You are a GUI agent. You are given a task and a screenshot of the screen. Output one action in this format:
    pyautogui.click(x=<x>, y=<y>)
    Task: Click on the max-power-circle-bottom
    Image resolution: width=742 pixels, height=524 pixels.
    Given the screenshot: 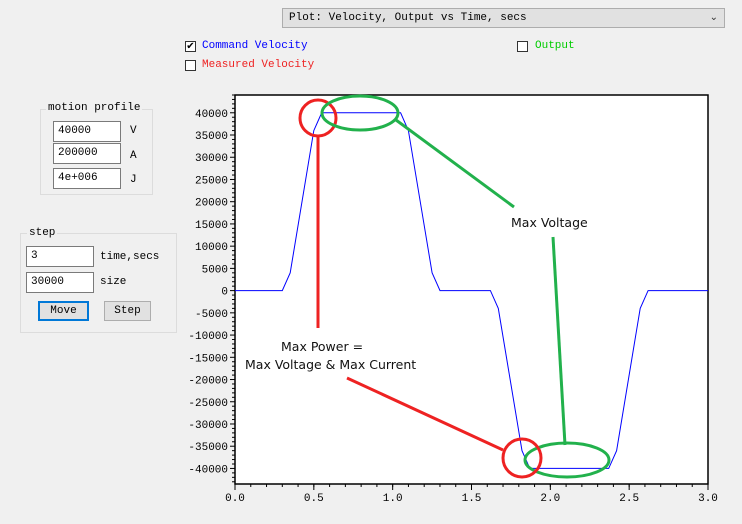 What is the action you would take?
    pyautogui.click(x=522, y=458)
    